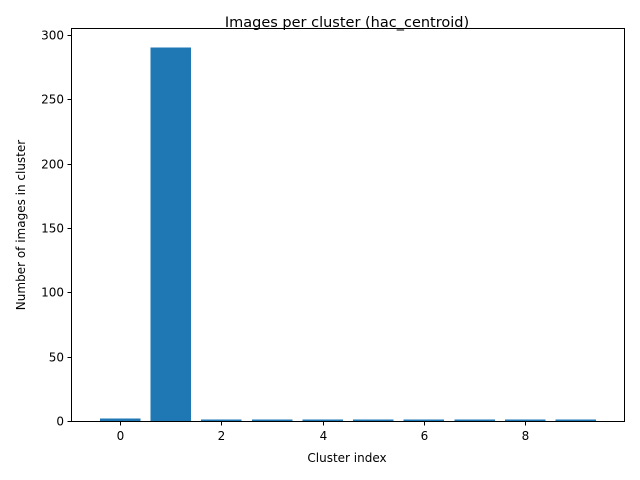 The image size is (640, 480). What do you see at coordinates (347, 23) in the screenshot?
I see `chart-title: Images per cluster (hac_centroid)` at bounding box center [347, 23].